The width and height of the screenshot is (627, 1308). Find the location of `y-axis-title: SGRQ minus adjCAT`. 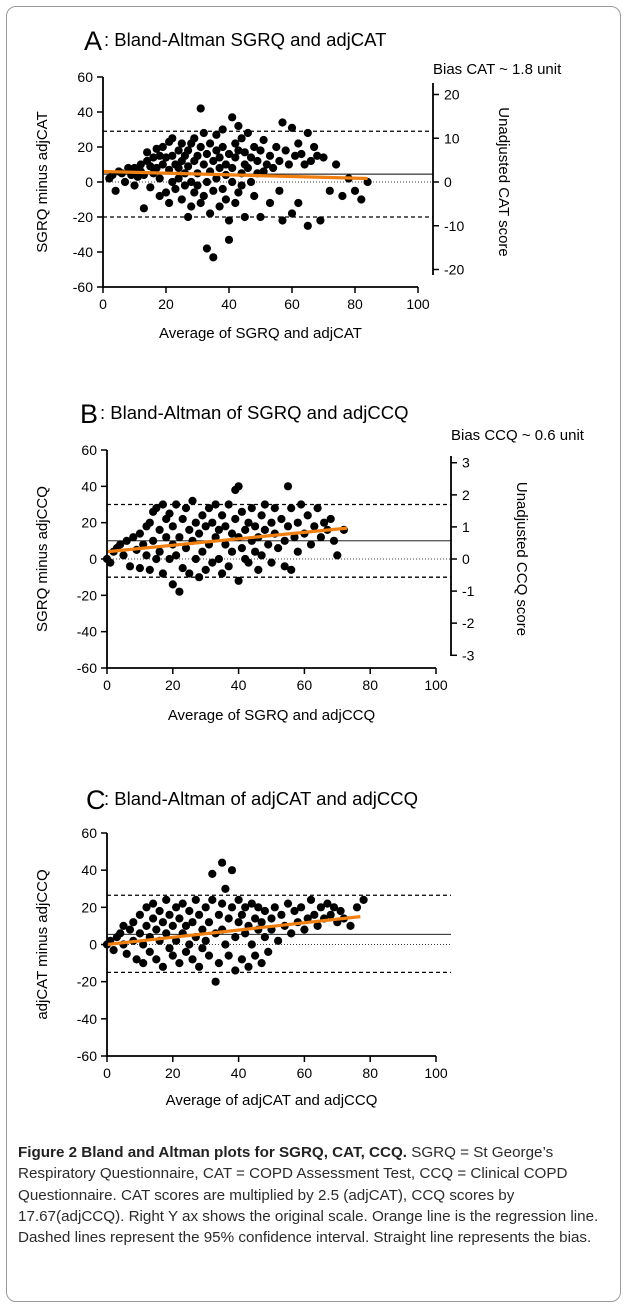

y-axis-title: SGRQ minus adjCAT is located at coordinates (42, 181).